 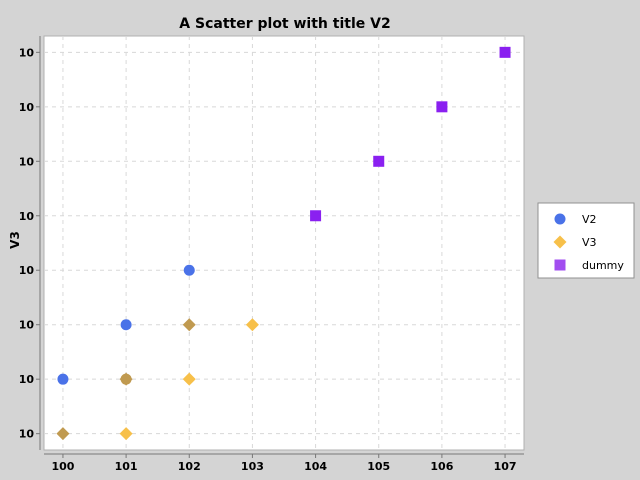 I want to click on legend-marker-v2, so click(x=560, y=219).